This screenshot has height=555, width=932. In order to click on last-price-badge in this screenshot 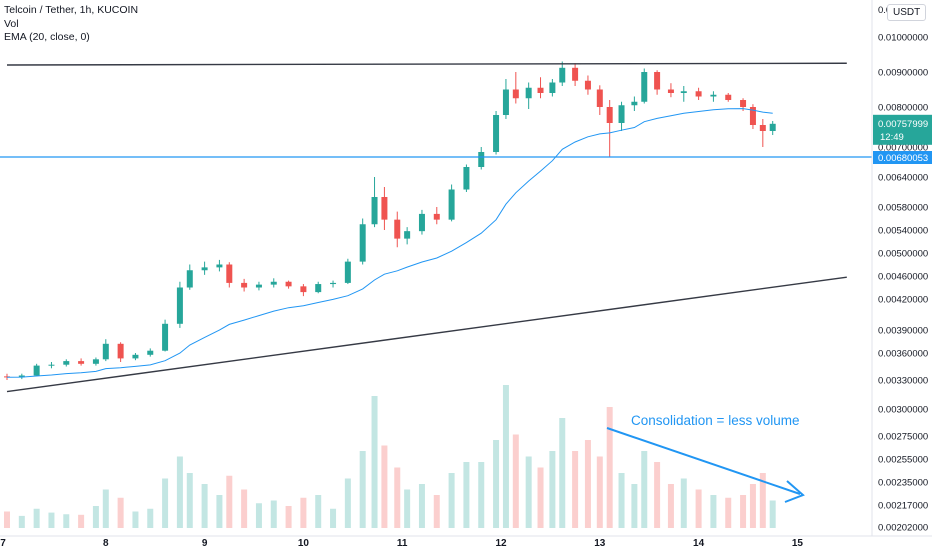, I will do `click(902, 129)`.